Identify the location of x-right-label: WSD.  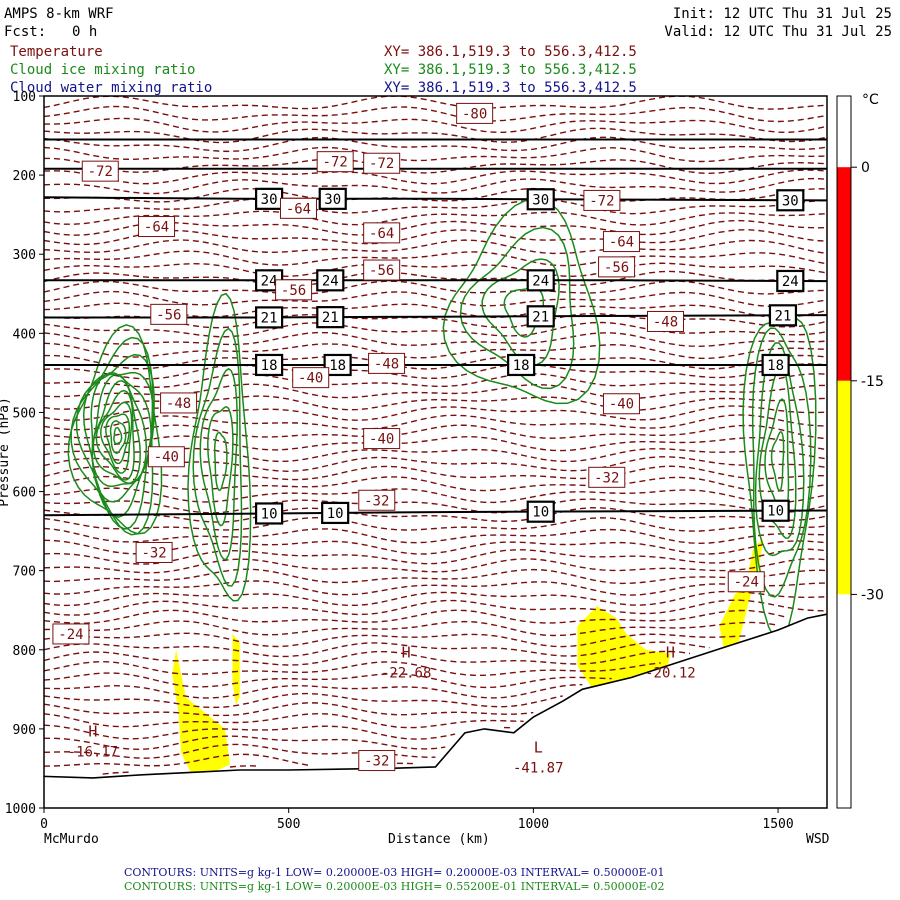
(818, 839).